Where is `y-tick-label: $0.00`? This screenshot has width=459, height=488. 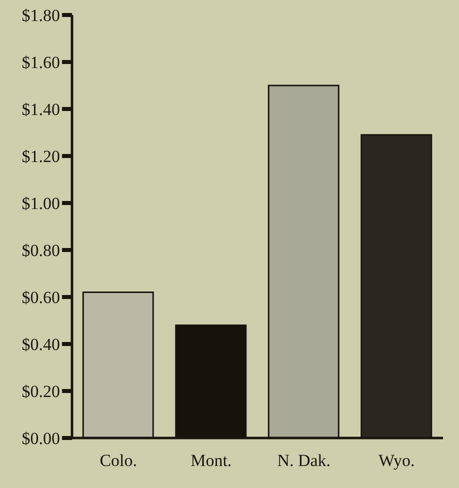
y-tick-label: $0.00 is located at coordinates (41, 438).